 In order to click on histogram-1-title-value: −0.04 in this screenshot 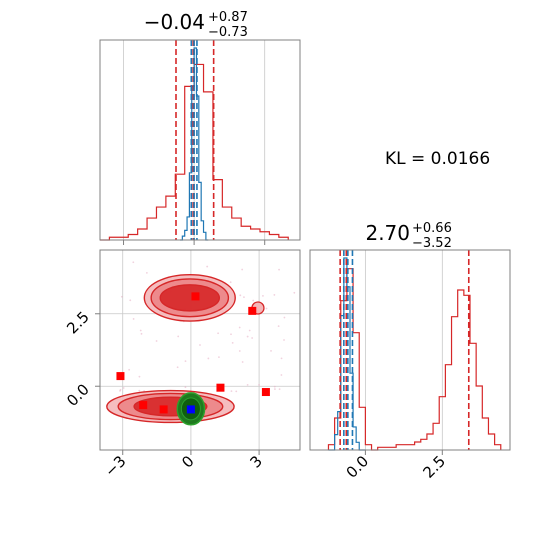, I will do `click(174, 22)`.